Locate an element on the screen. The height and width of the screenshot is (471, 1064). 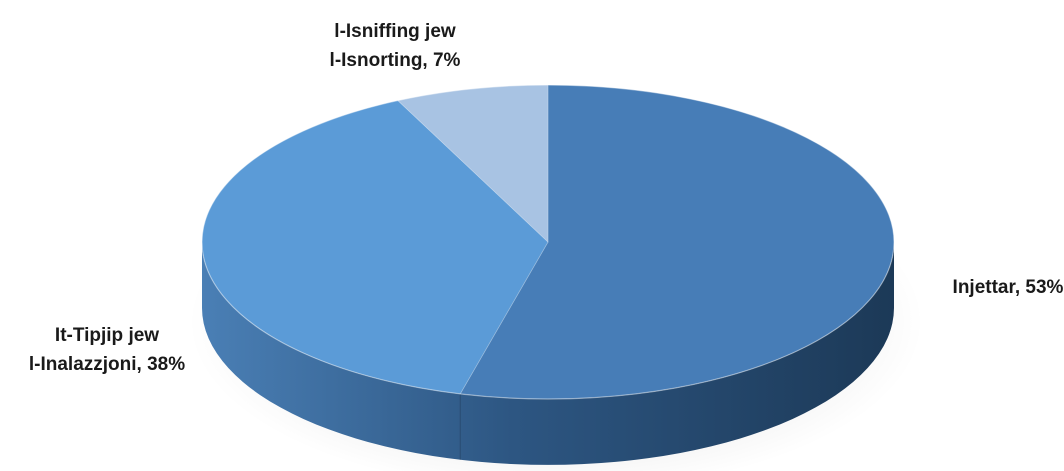
slice-label-line: l-Isniffing jew is located at coordinates (395, 31).